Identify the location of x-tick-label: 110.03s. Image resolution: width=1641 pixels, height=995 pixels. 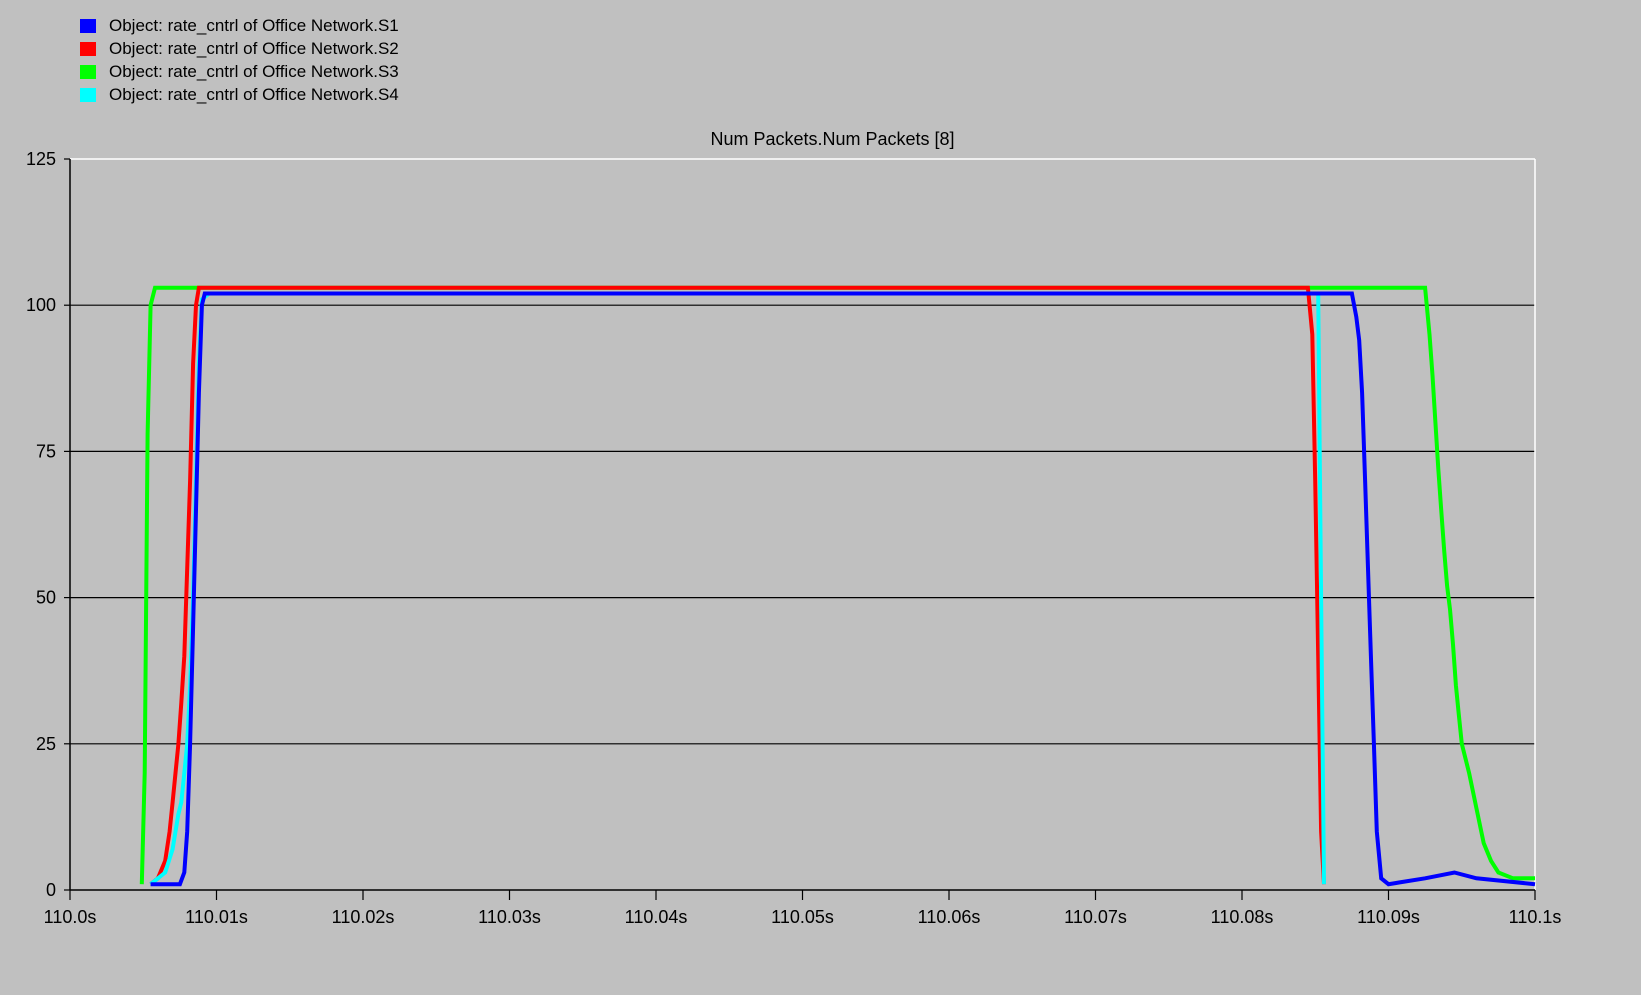
(509, 917).